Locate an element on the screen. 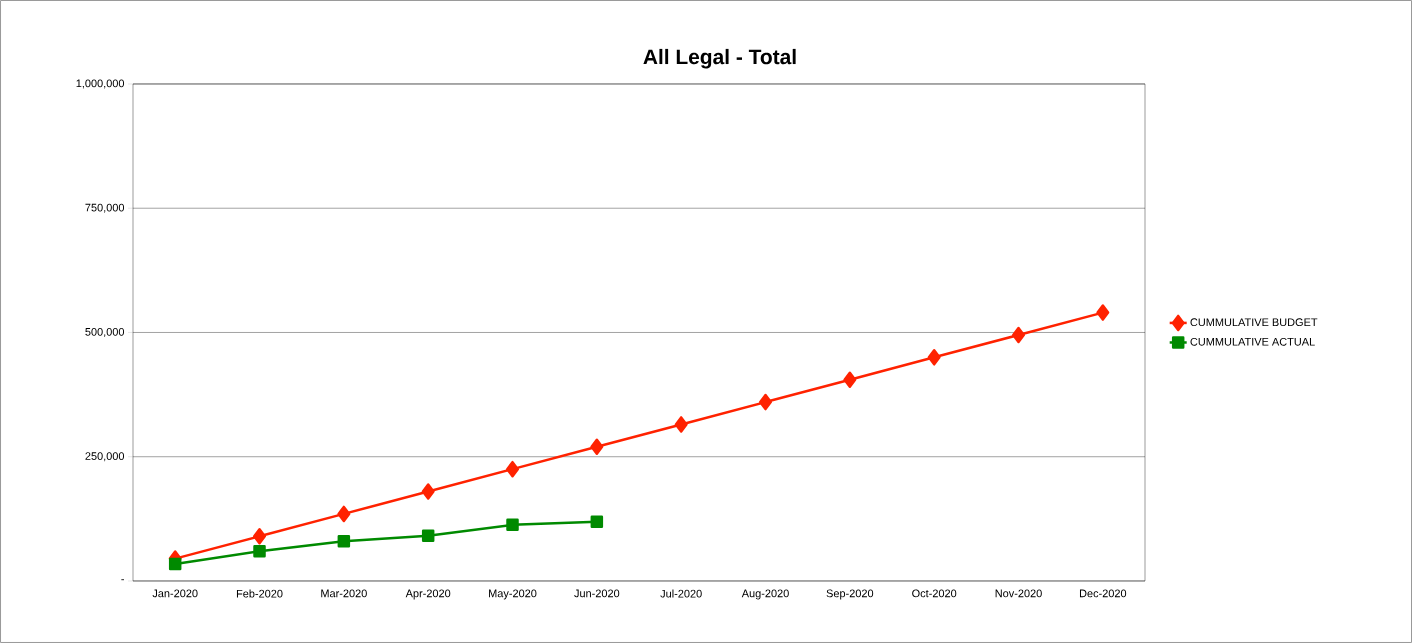 This screenshot has width=1412, height=643. x-tick-label: Mar-2020 is located at coordinates (344, 593).